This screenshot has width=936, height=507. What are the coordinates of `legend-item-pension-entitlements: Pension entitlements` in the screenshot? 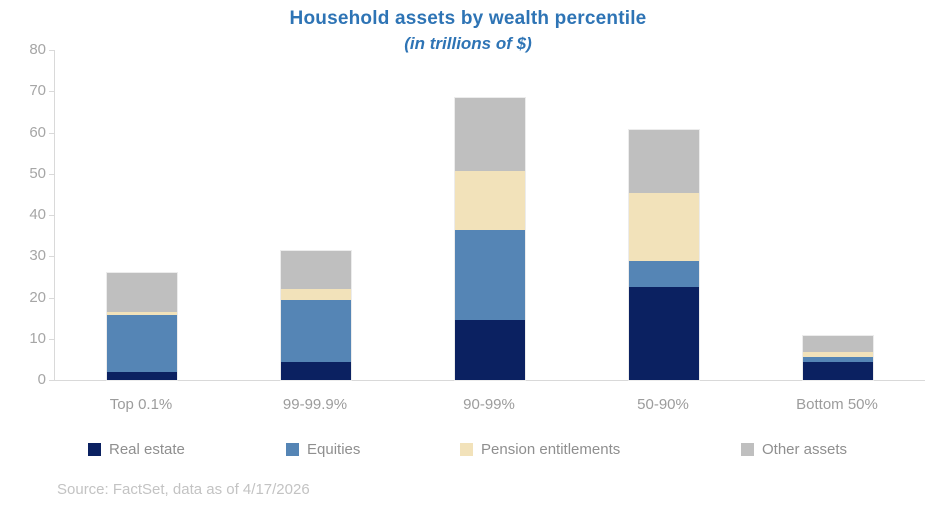 It's located at (540, 449).